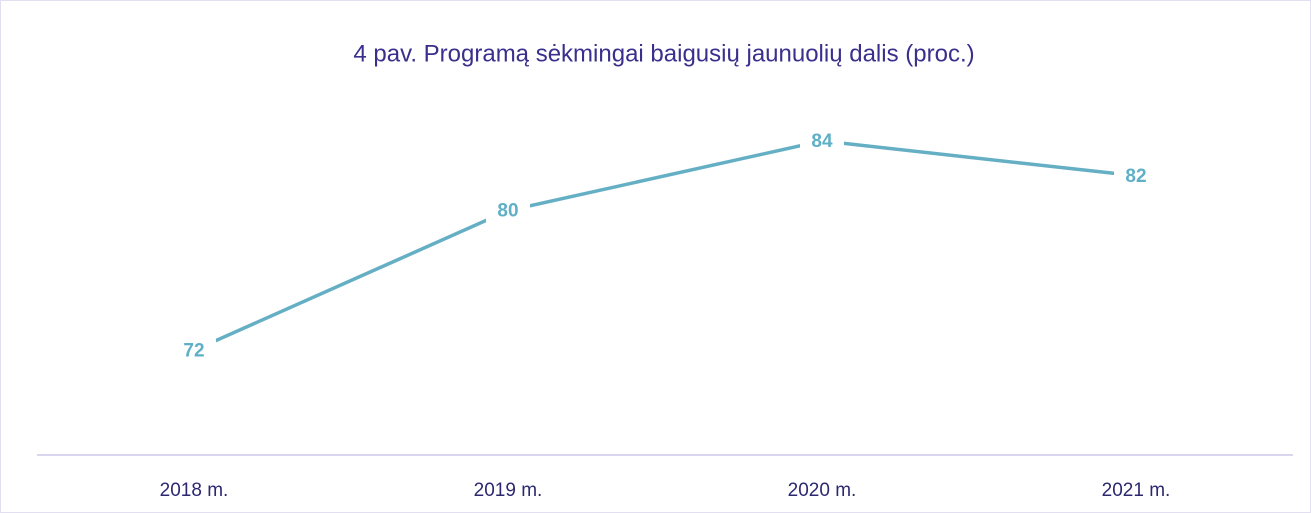 This screenshot has height=513, width=1311. I want to click on x-tick-label: 2019 m., so click(508, 490).